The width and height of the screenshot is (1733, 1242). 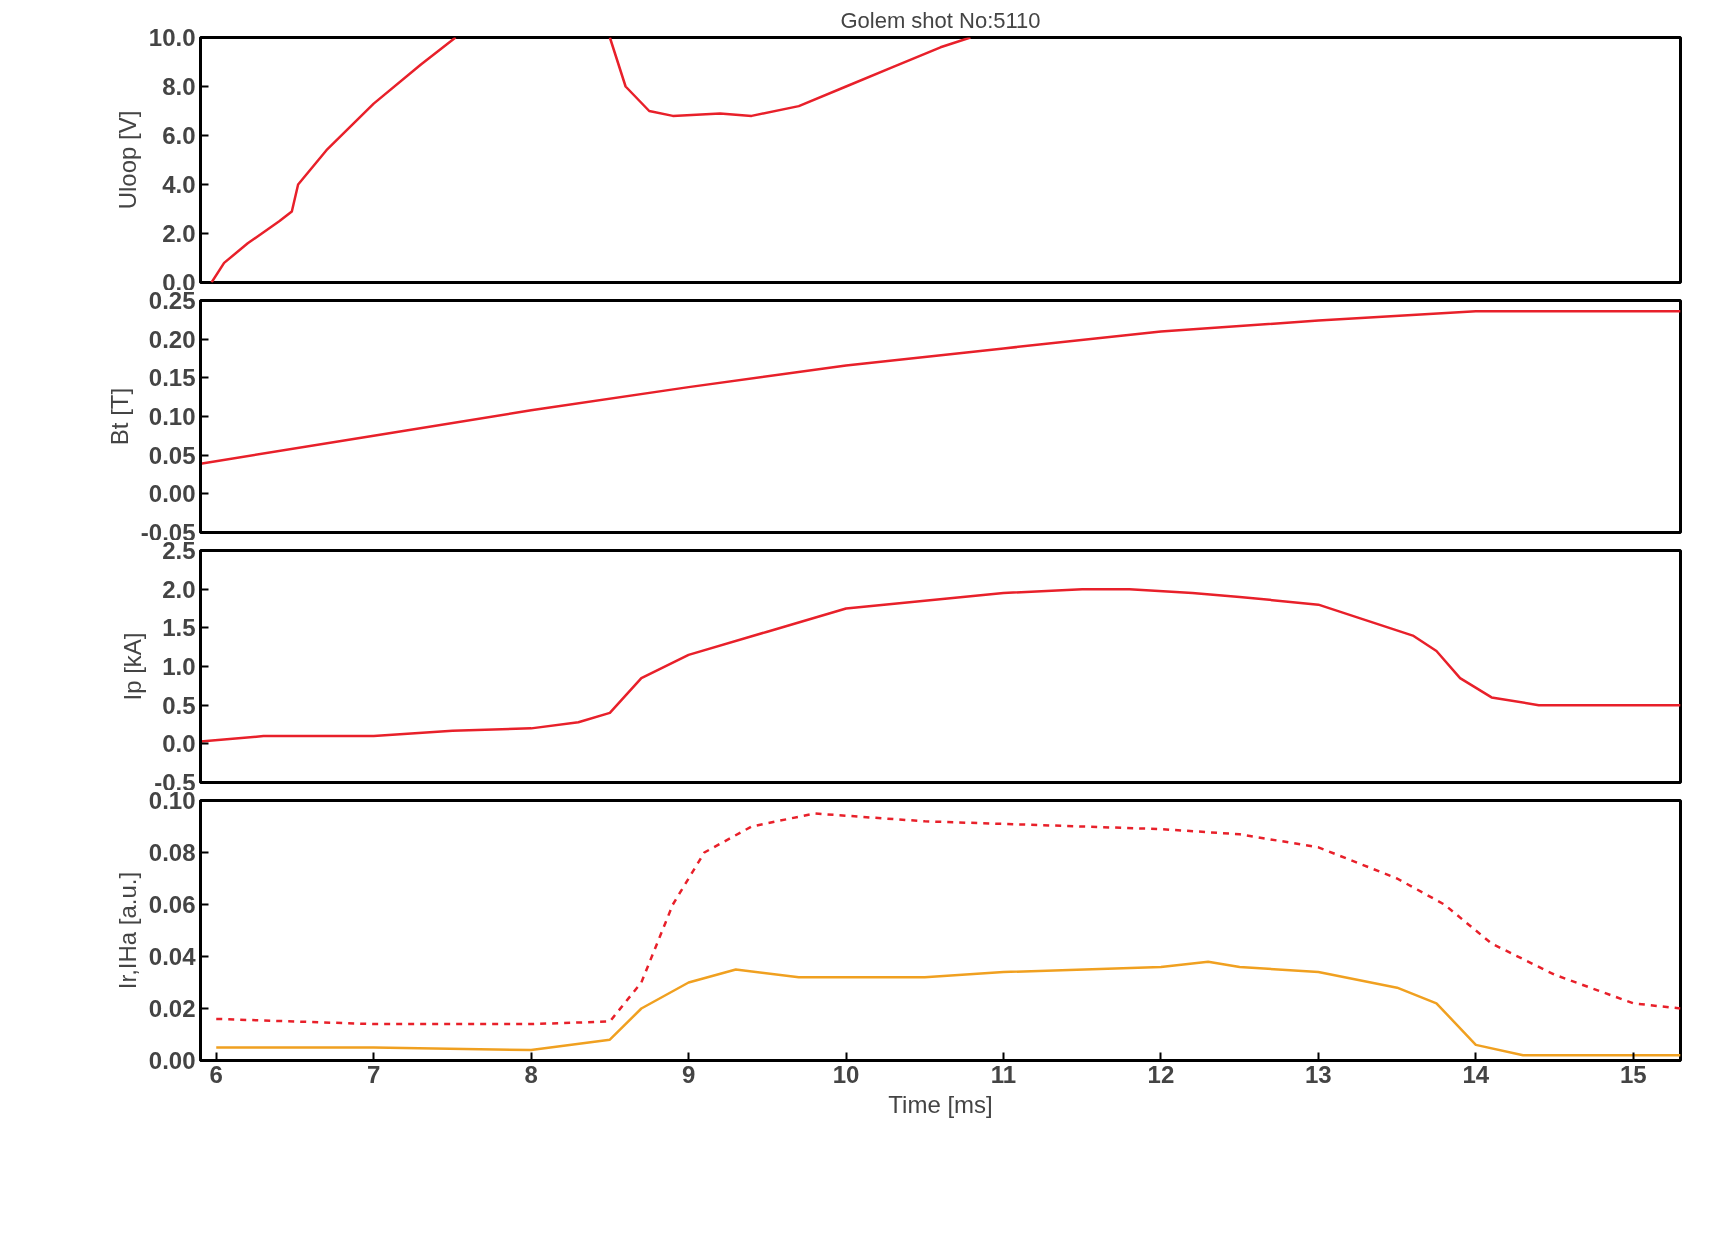 What do you see at coordinates (172, 904) in the screenshot?
I see `y-tick-label: 0.06` at bounding box center [172, 904].